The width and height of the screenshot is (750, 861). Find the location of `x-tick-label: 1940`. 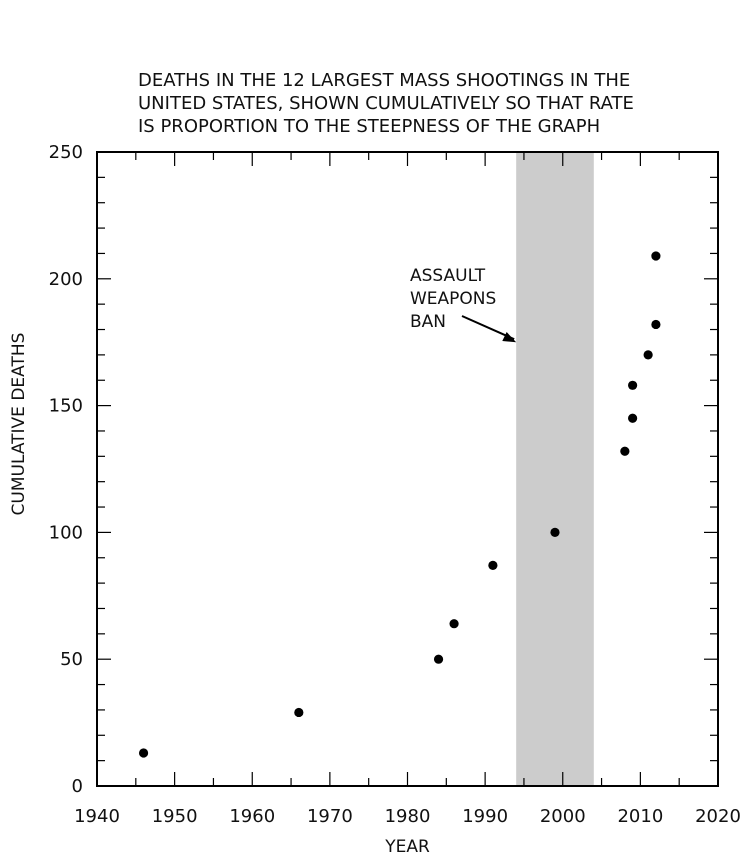

x-tick-label: 1940 is located at coordinates (97, 816).